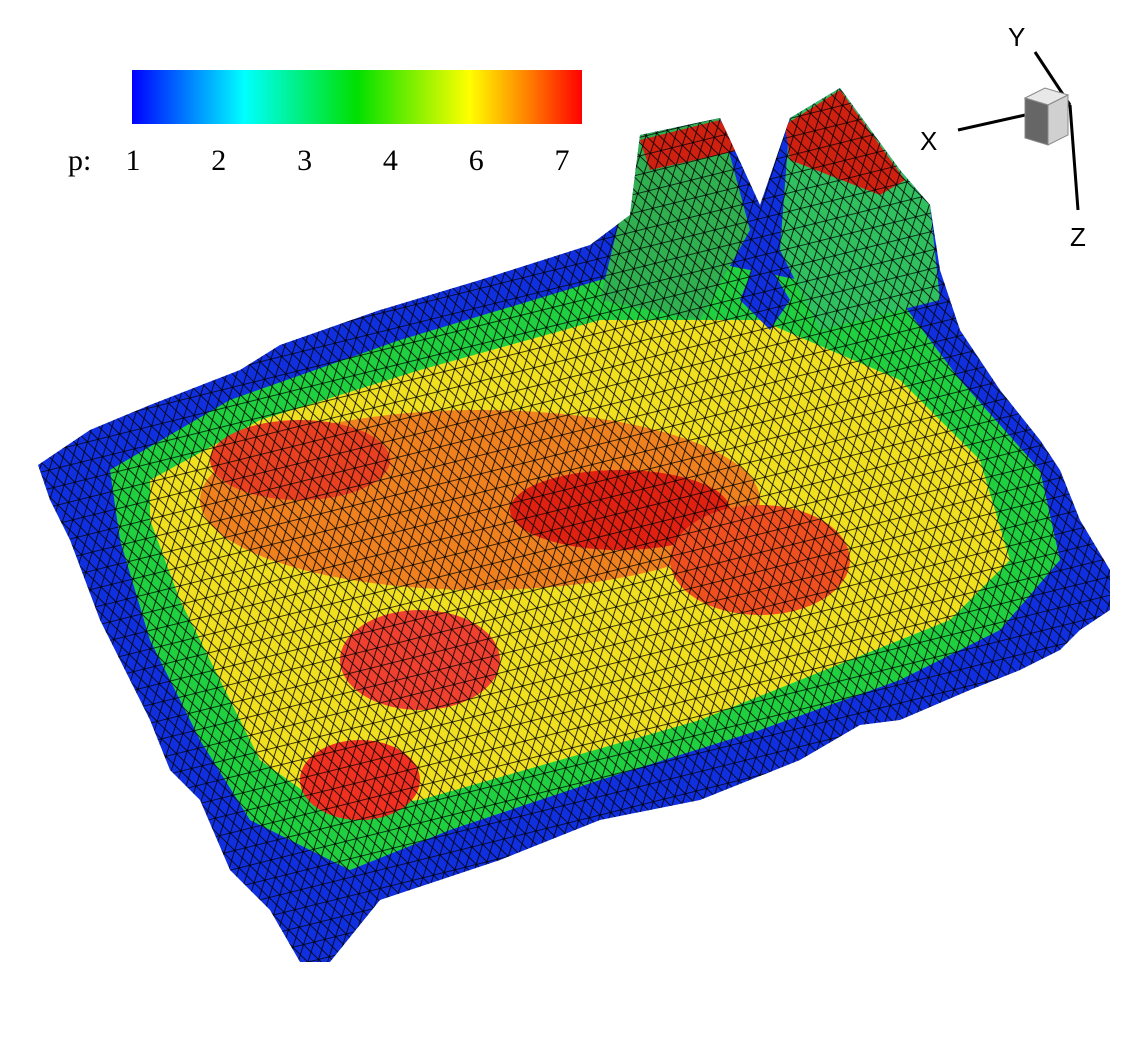 The image size is (1148, 1042). I want to click on axis-triad: X Y Z, so click(1003, 137).